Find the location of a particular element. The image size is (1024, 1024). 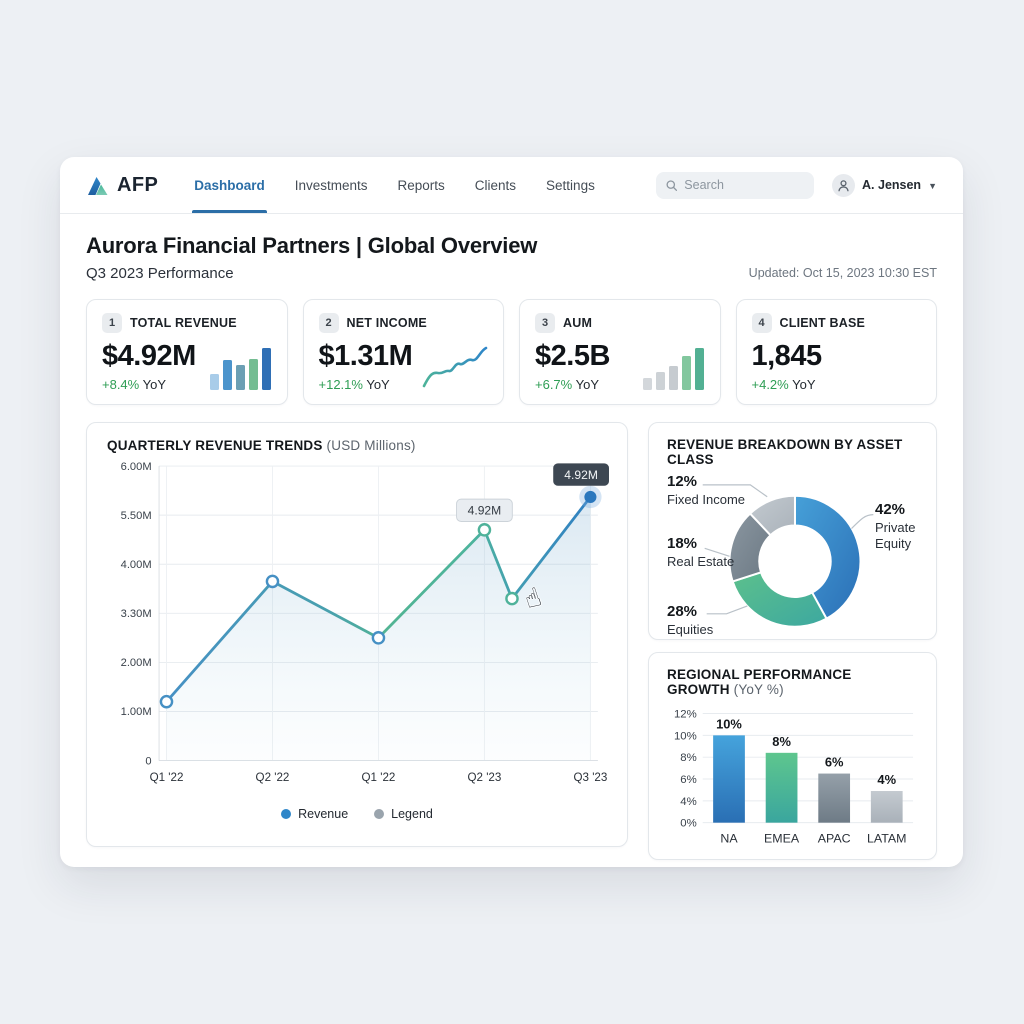

kpi-delta: +8.4% YoY is located at coordinates (134, 385).